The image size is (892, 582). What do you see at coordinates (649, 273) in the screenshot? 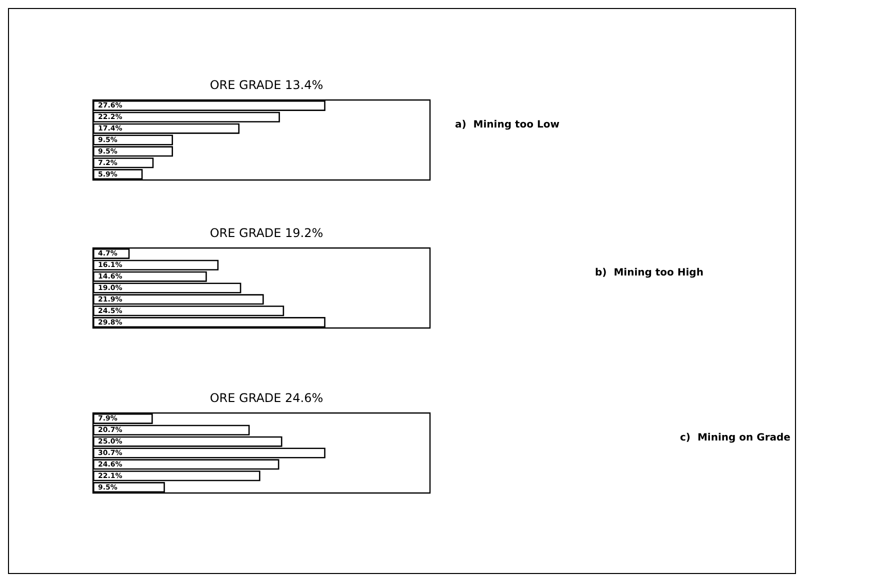
I see `text: b) Mining too High` at bounding box center [649, 273].